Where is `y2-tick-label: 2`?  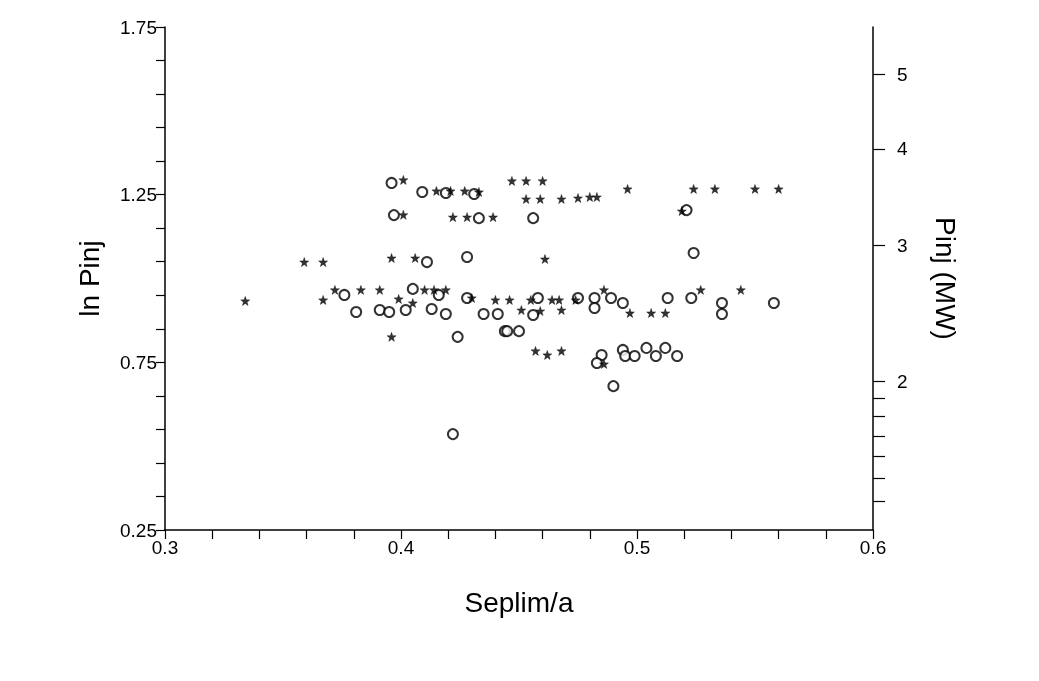
y2-tick-label: 2 is located at coordinates (902, 381).